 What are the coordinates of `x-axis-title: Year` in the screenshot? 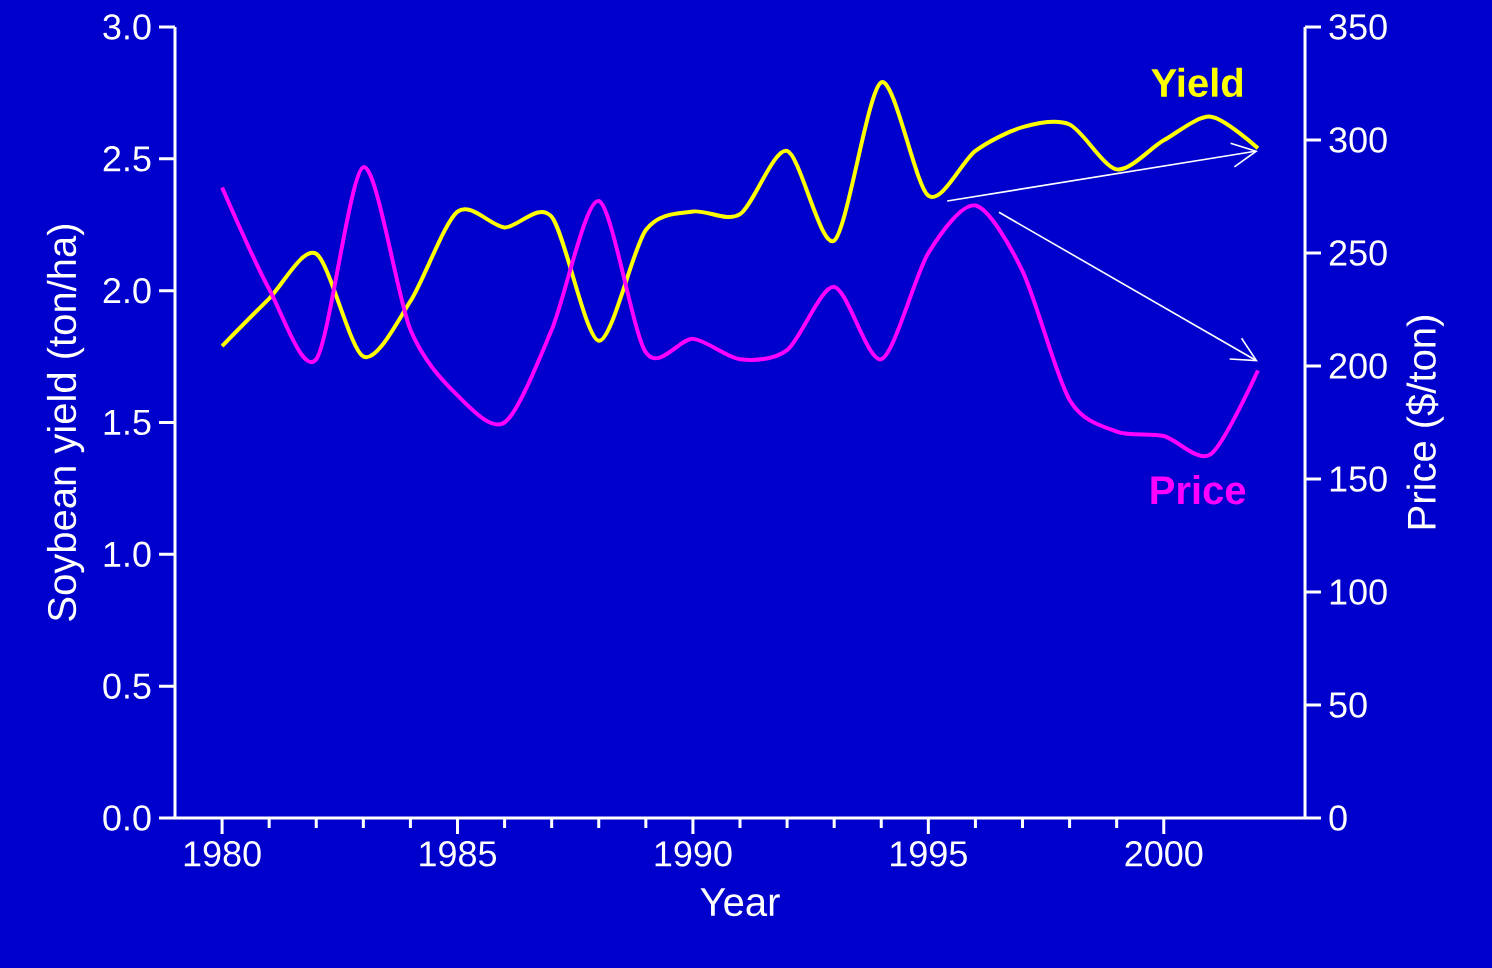 It's located at (740, 902).